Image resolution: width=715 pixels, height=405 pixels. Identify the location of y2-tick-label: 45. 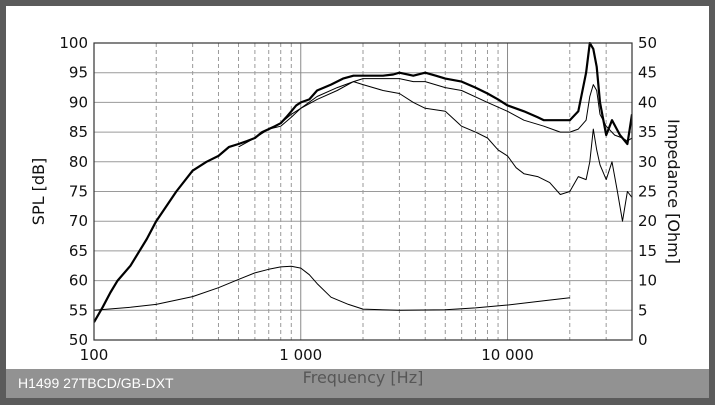
(647, 73).